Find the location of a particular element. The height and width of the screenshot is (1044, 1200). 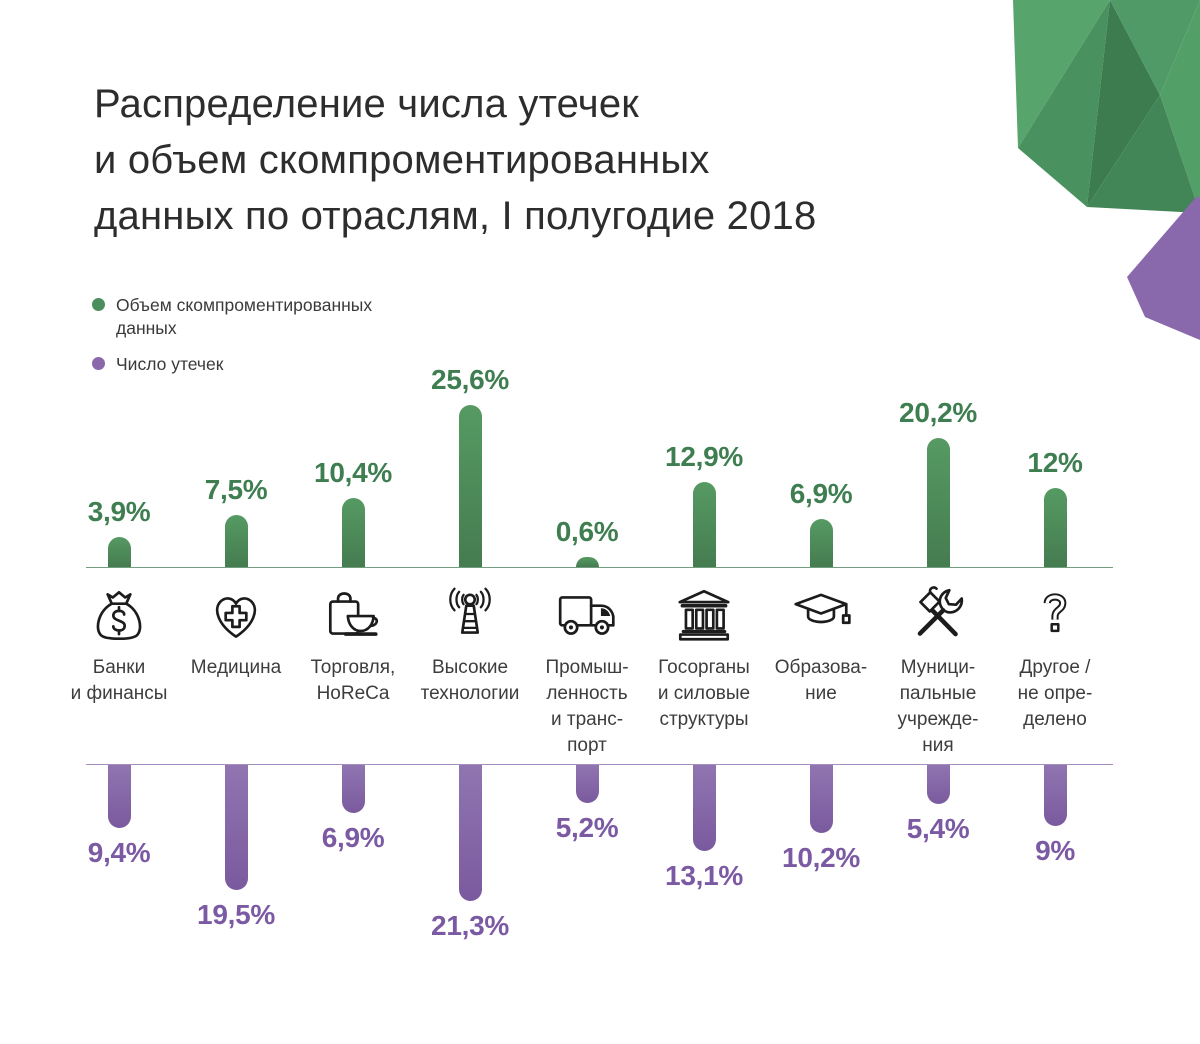

money-bag-icon is located at coordinates (119, 615).